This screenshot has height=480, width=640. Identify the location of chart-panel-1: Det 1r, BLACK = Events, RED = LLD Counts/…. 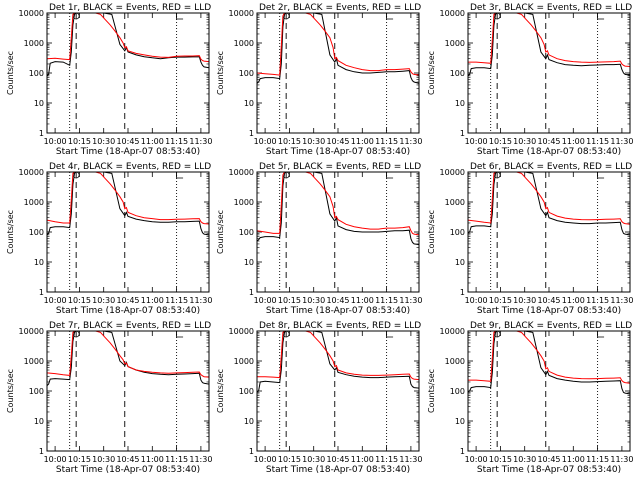
(109, 80).